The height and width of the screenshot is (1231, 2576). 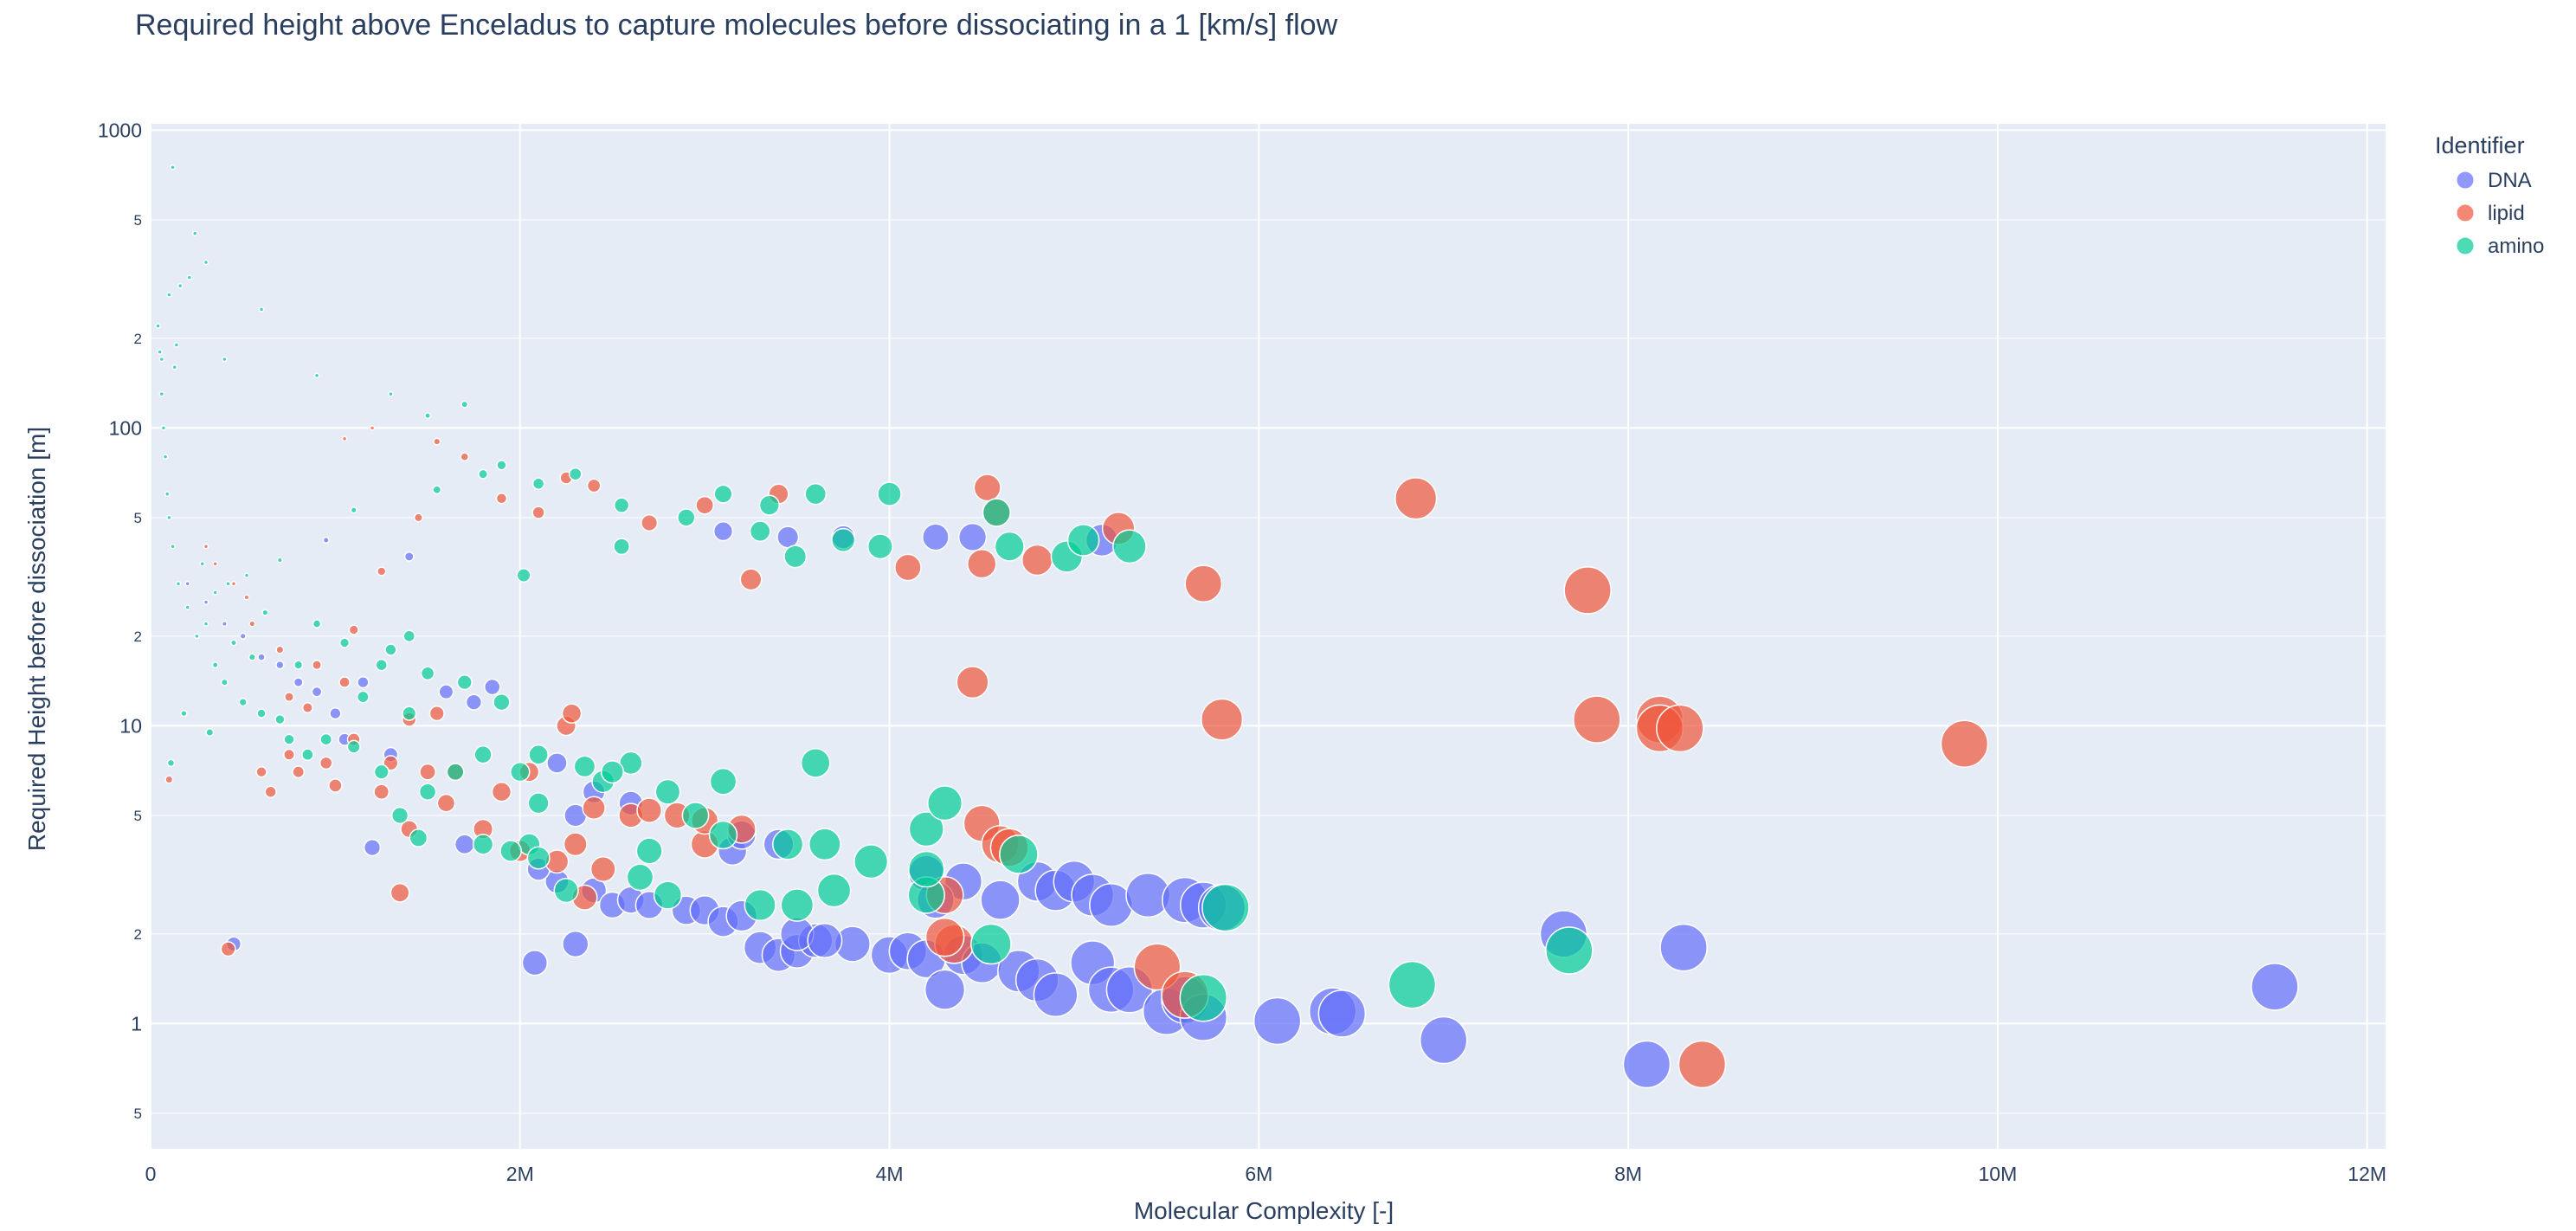 I want to click on y-tick-label: 10, so click(x=130, y=725).